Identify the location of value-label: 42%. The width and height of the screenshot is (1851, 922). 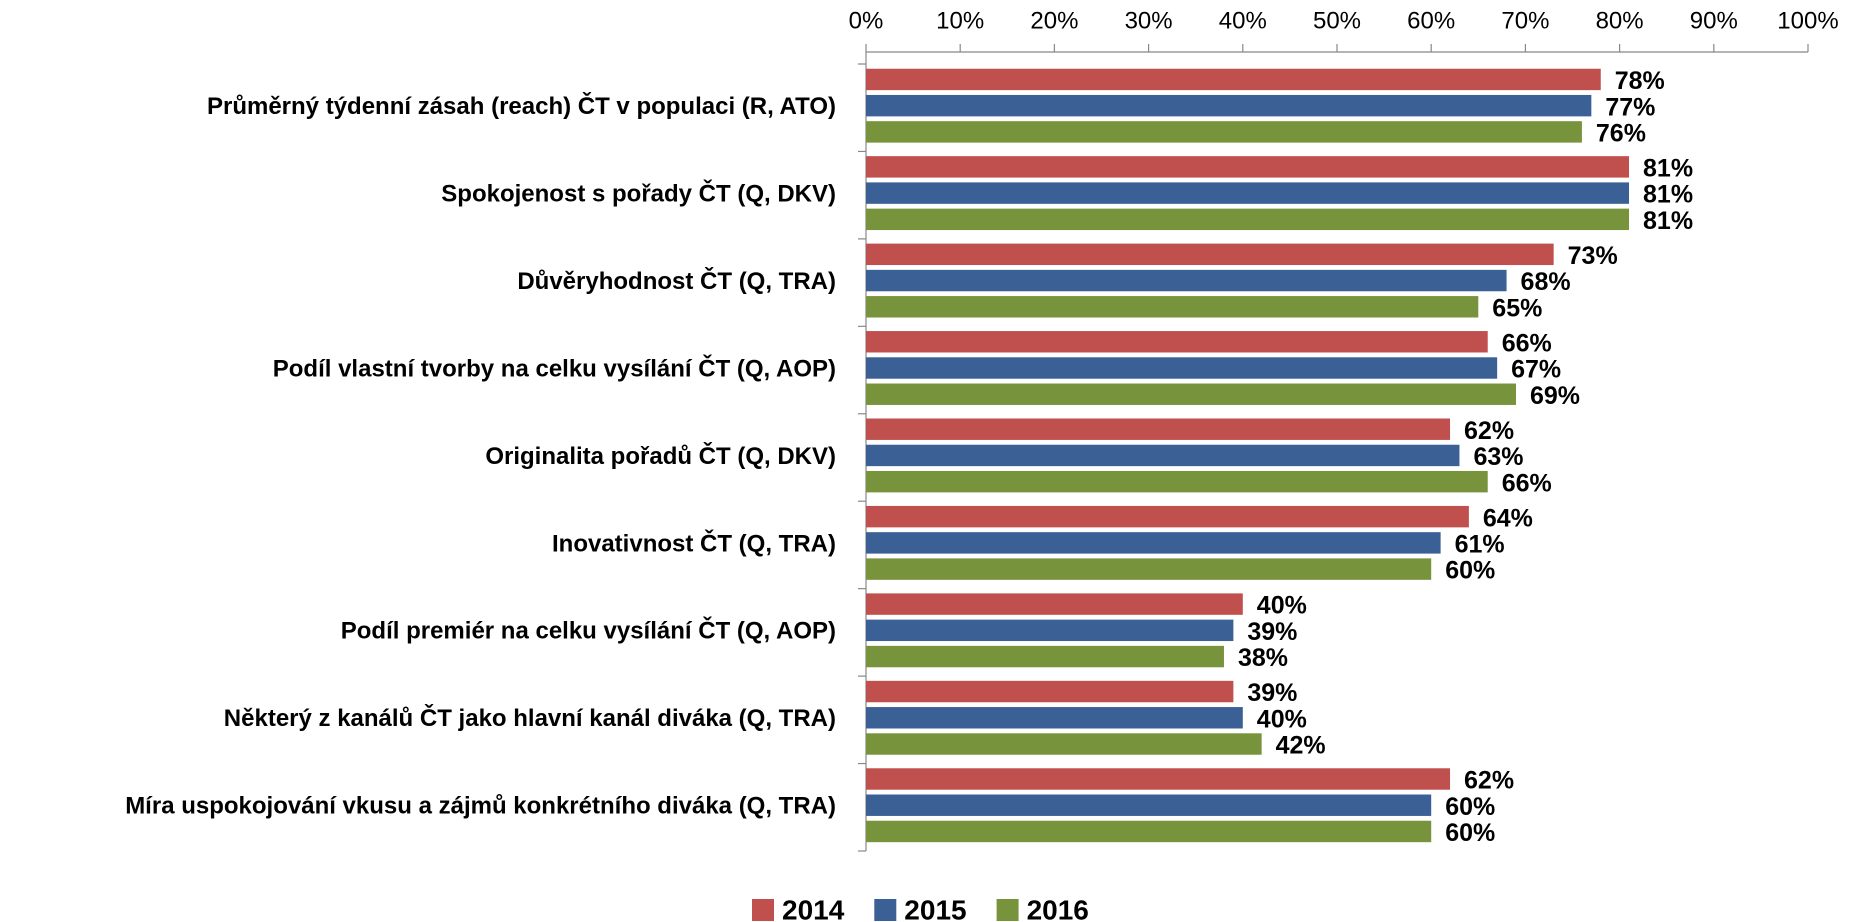
(1301, 746).